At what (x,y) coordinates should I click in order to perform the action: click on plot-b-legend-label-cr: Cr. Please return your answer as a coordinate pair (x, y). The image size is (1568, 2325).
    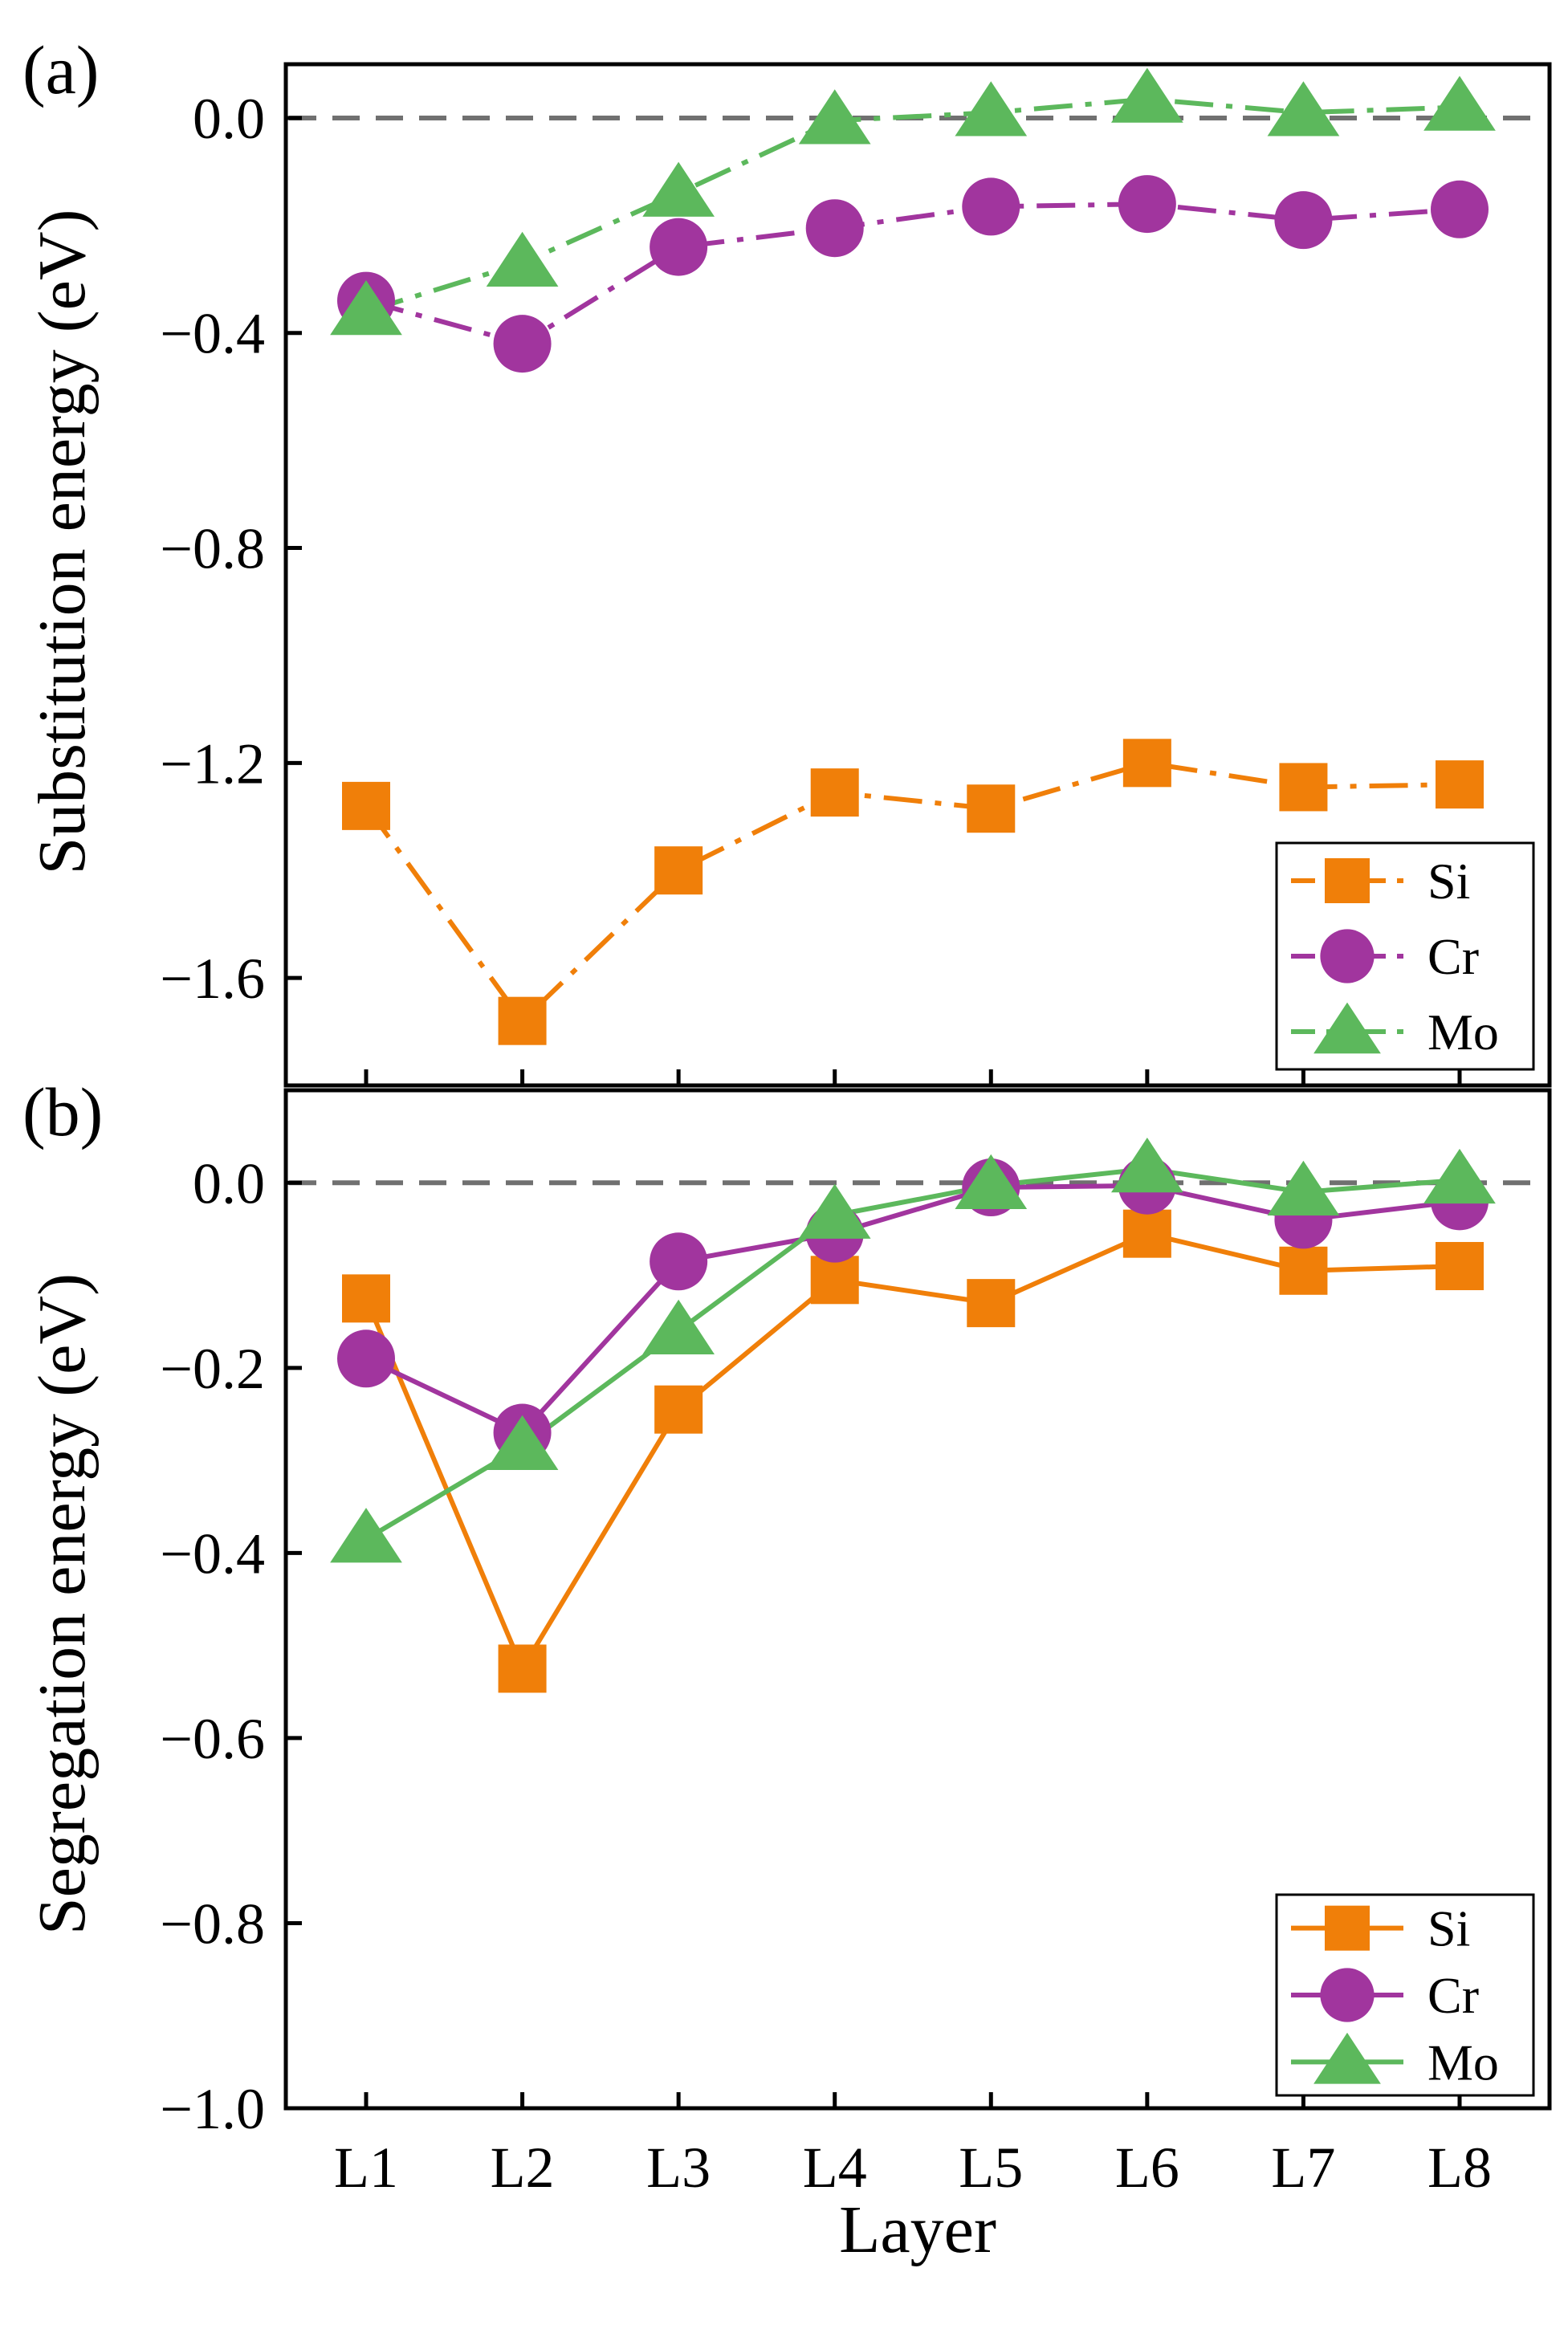
    Looking at the image, I should click on (1453, 1995).